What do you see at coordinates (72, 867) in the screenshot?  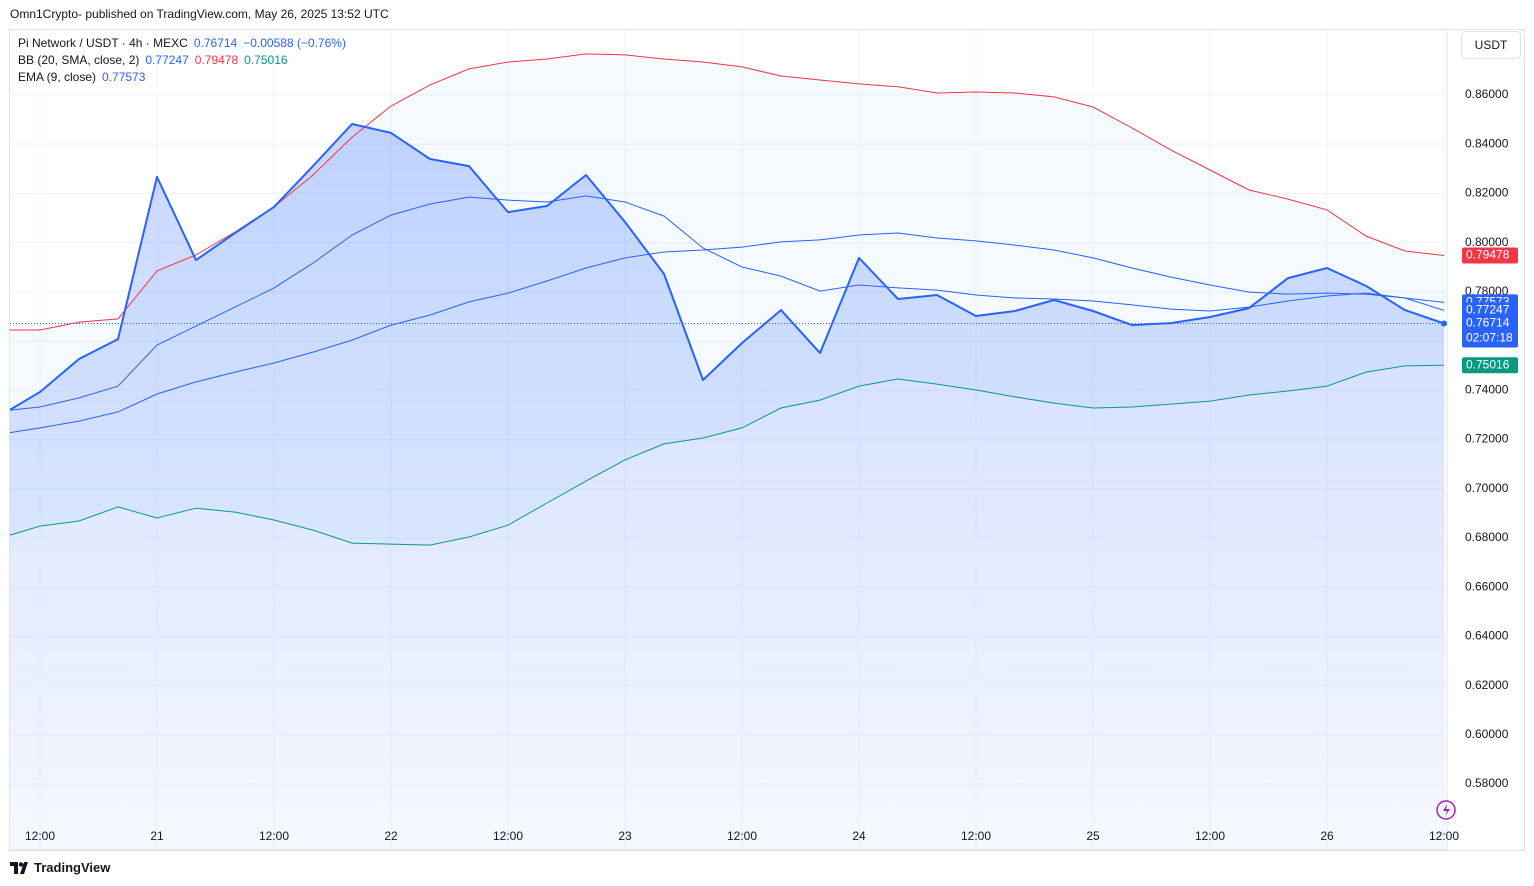 I see `footer-text: TradingView` at bounding box center [72, 867].